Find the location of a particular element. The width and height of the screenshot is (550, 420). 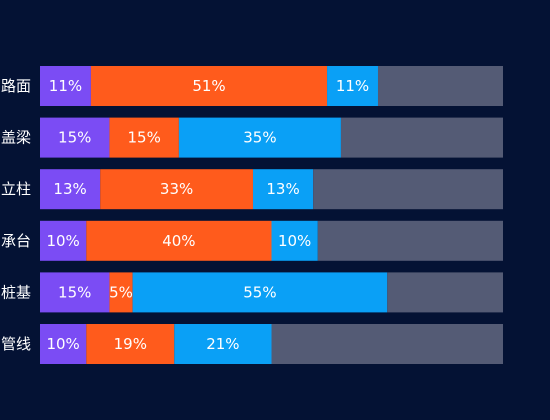

data-label: 40% is located at coordinates (178, 241).